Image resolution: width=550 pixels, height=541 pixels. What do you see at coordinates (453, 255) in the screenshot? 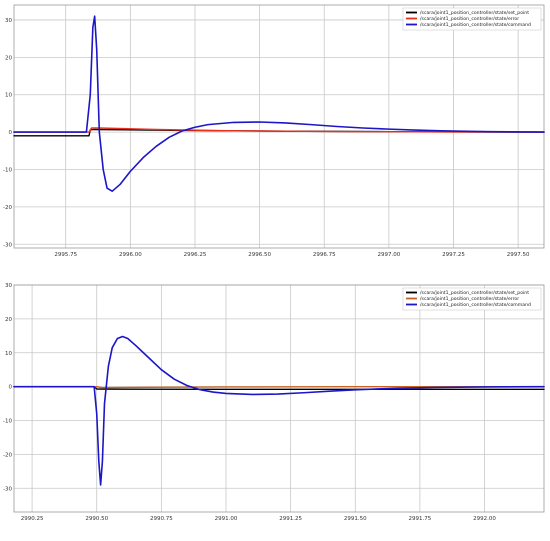
I see `x-tick-label: 2997.25` at bounding box center [453, 255].